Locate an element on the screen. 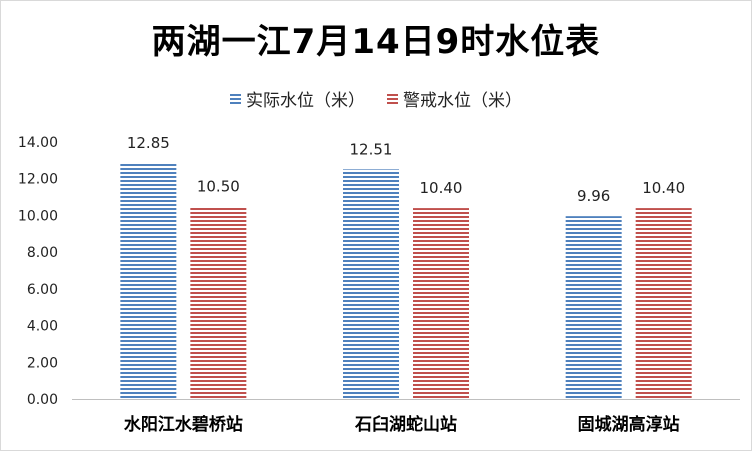  y-tick-label: 12.00 is located at coordinates (38, 180).